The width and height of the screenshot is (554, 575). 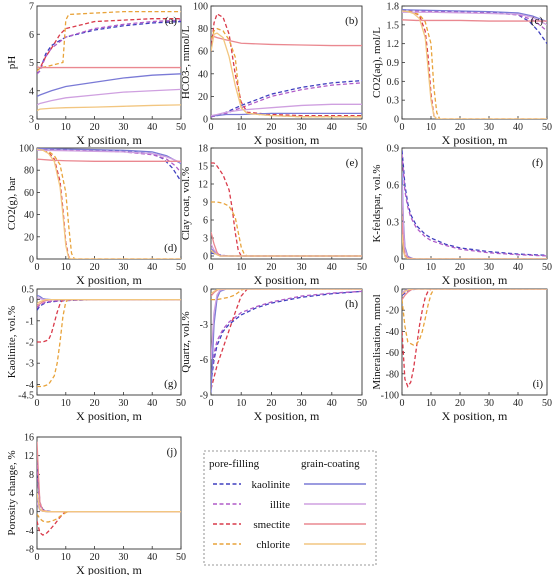 I want to click on y-axis-label: Clay coat, vol.%, so click(x=186, y=203).